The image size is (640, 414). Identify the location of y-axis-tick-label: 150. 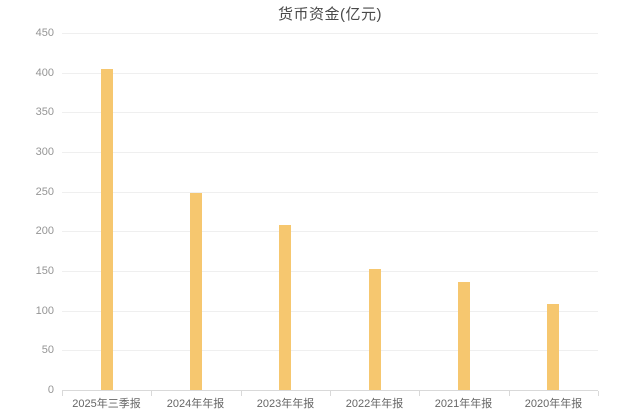
(44, 271).